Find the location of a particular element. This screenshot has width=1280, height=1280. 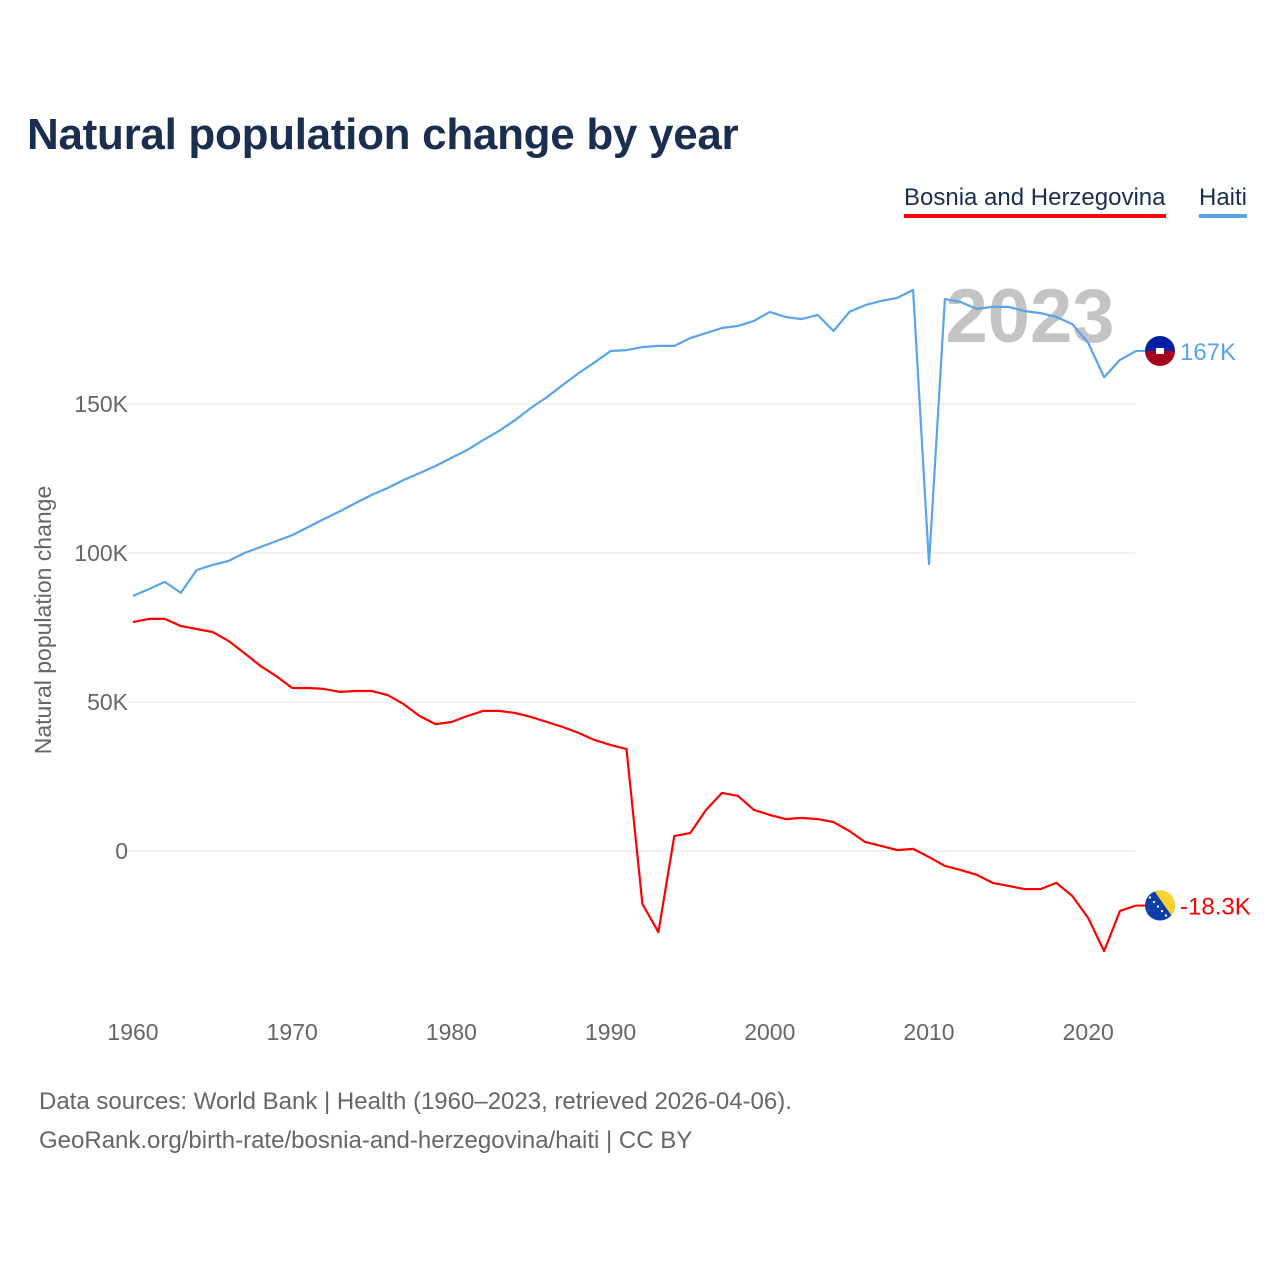

flag-bottom is located at coordinates (1160, 358).